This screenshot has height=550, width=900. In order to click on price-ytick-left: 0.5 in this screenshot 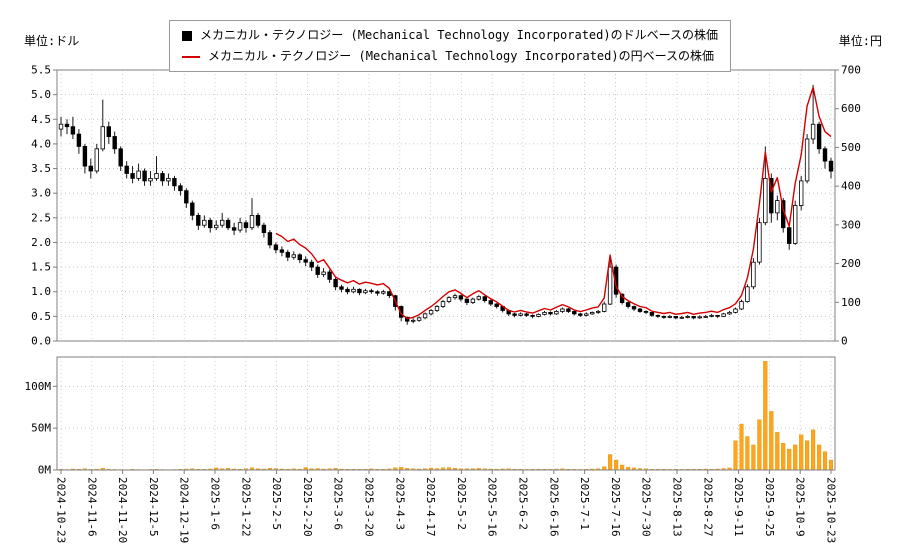, I will do `click(41, 316)`.